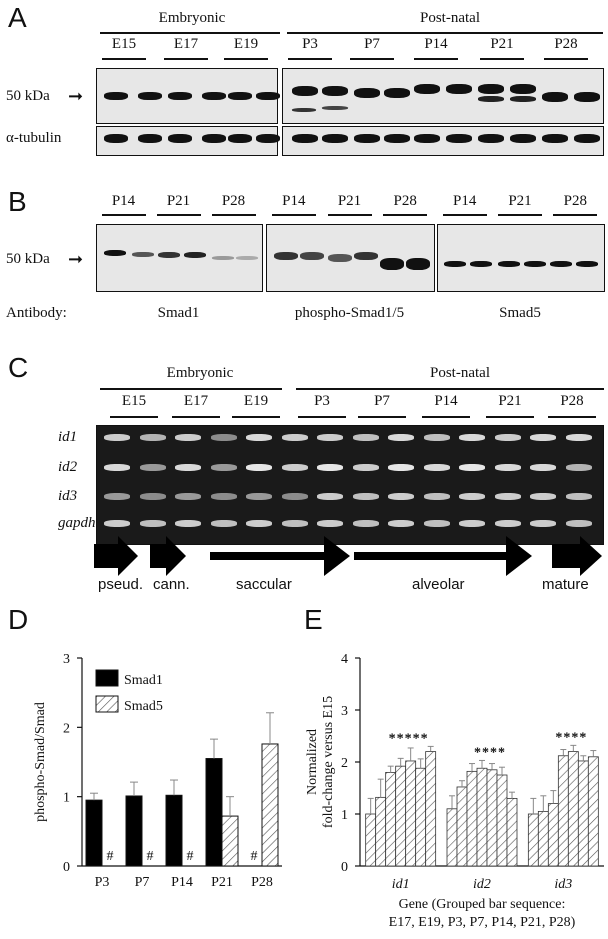  What do you see at coordinates (572, 401) in the screenshot?
I see `lane-label-c-P28: P28` at bounding box center [572, 401].